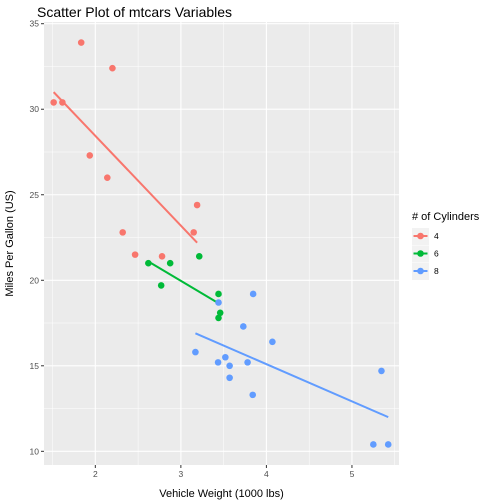 This screenshot has height=504, width=504. Describe the element at coordinates (184, 283) in the screenshot. I see `regression-line-6-cyl` at that location.